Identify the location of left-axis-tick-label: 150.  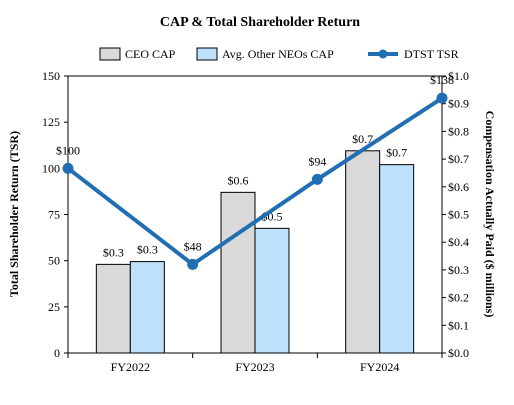
(51, 76).